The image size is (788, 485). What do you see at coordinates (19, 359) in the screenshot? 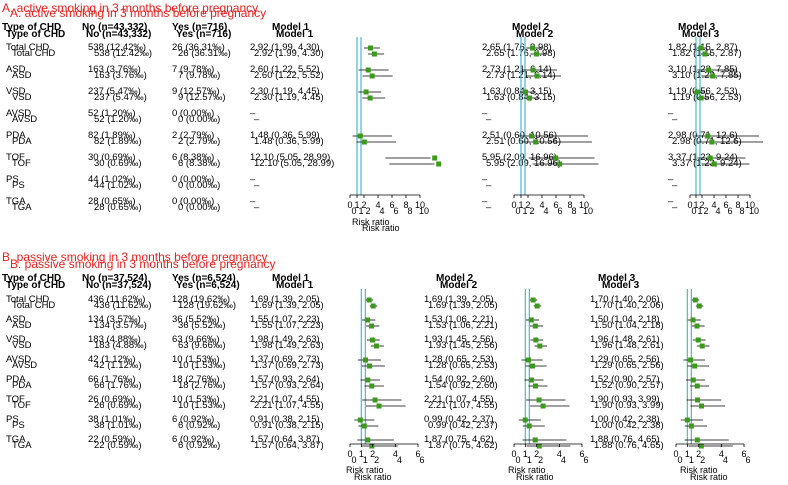
I see `row-type: AVSD` at bounding box center [19, 359].